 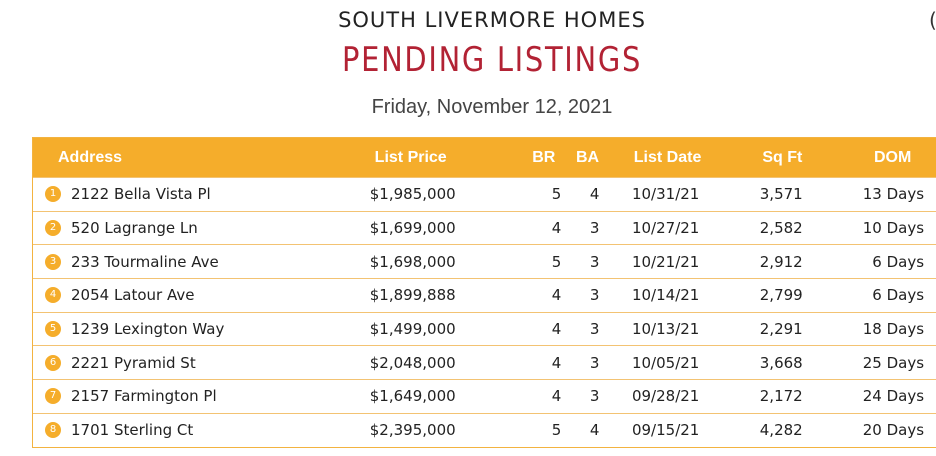 I want to click on address-cell: 4 2054 Latour Ave, so click(x=169, y=295).